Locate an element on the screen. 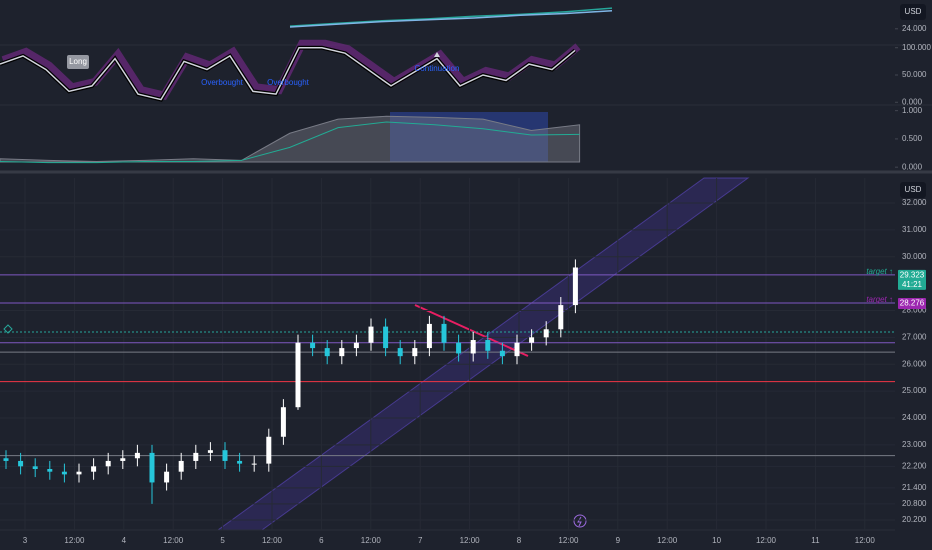 Image resolution: width=932 pixels, height=550 pixels. x-tick-label: 5 is located at coordinates (222, 540).